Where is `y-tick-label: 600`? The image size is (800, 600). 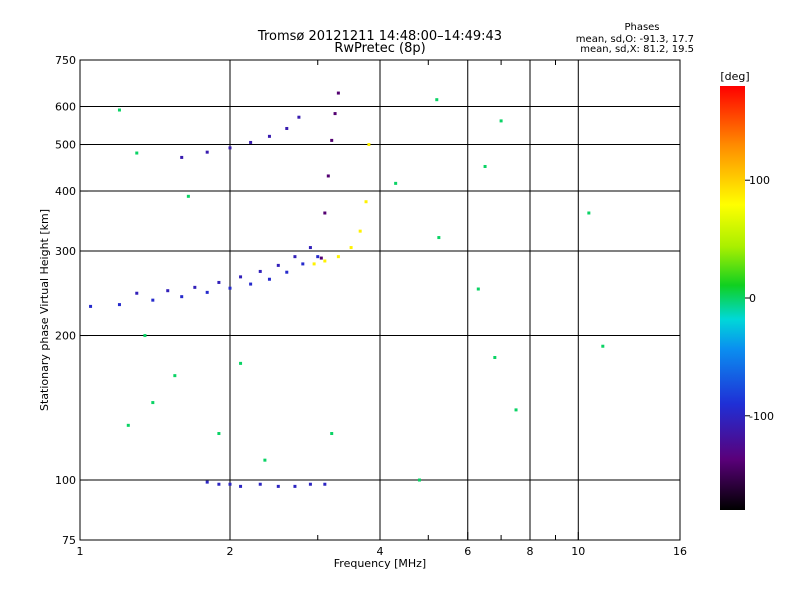
y-tick-label: 600 is located at coordinates (65, 107).